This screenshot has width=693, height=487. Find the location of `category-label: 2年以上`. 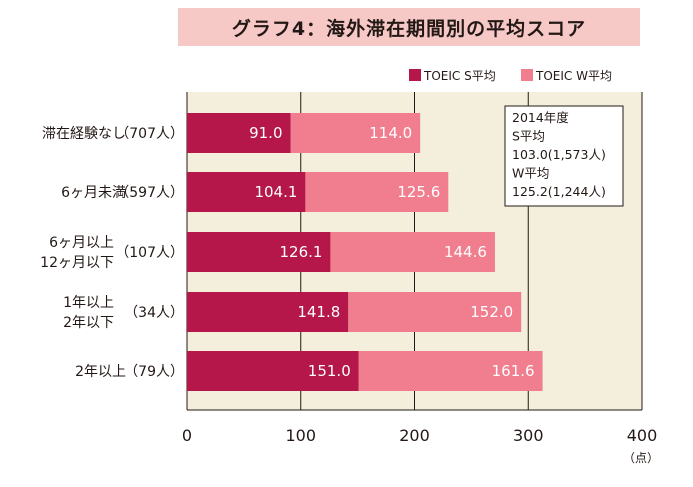

category-label: 2年以上 is located at coordinates (100, 372).